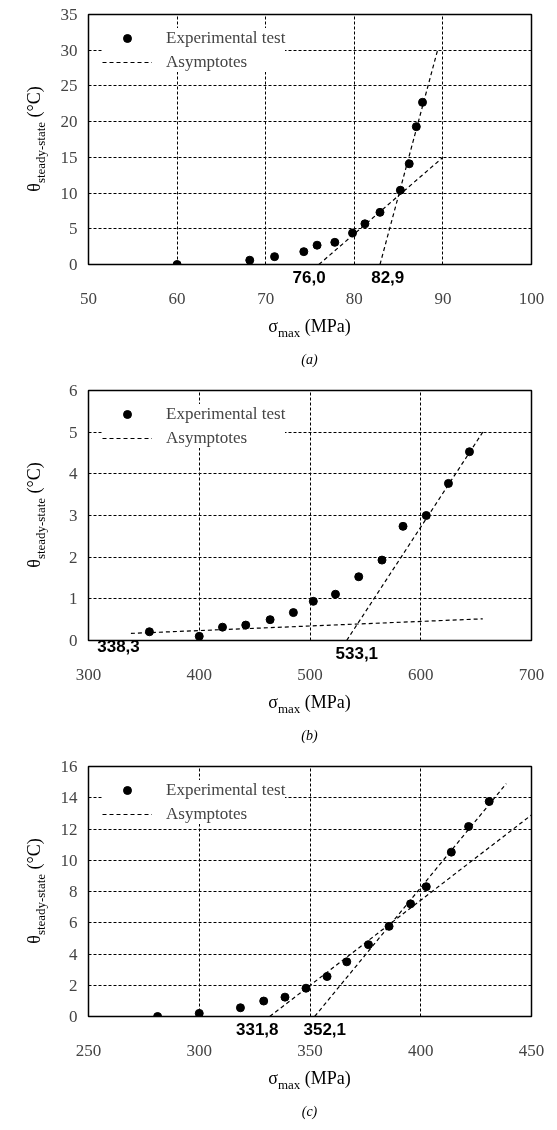 This screenshot has width=557, height=1130. Describe the element at coordinates (357, 654) in the screenshot. I see `annotation: 533,1` at that location.